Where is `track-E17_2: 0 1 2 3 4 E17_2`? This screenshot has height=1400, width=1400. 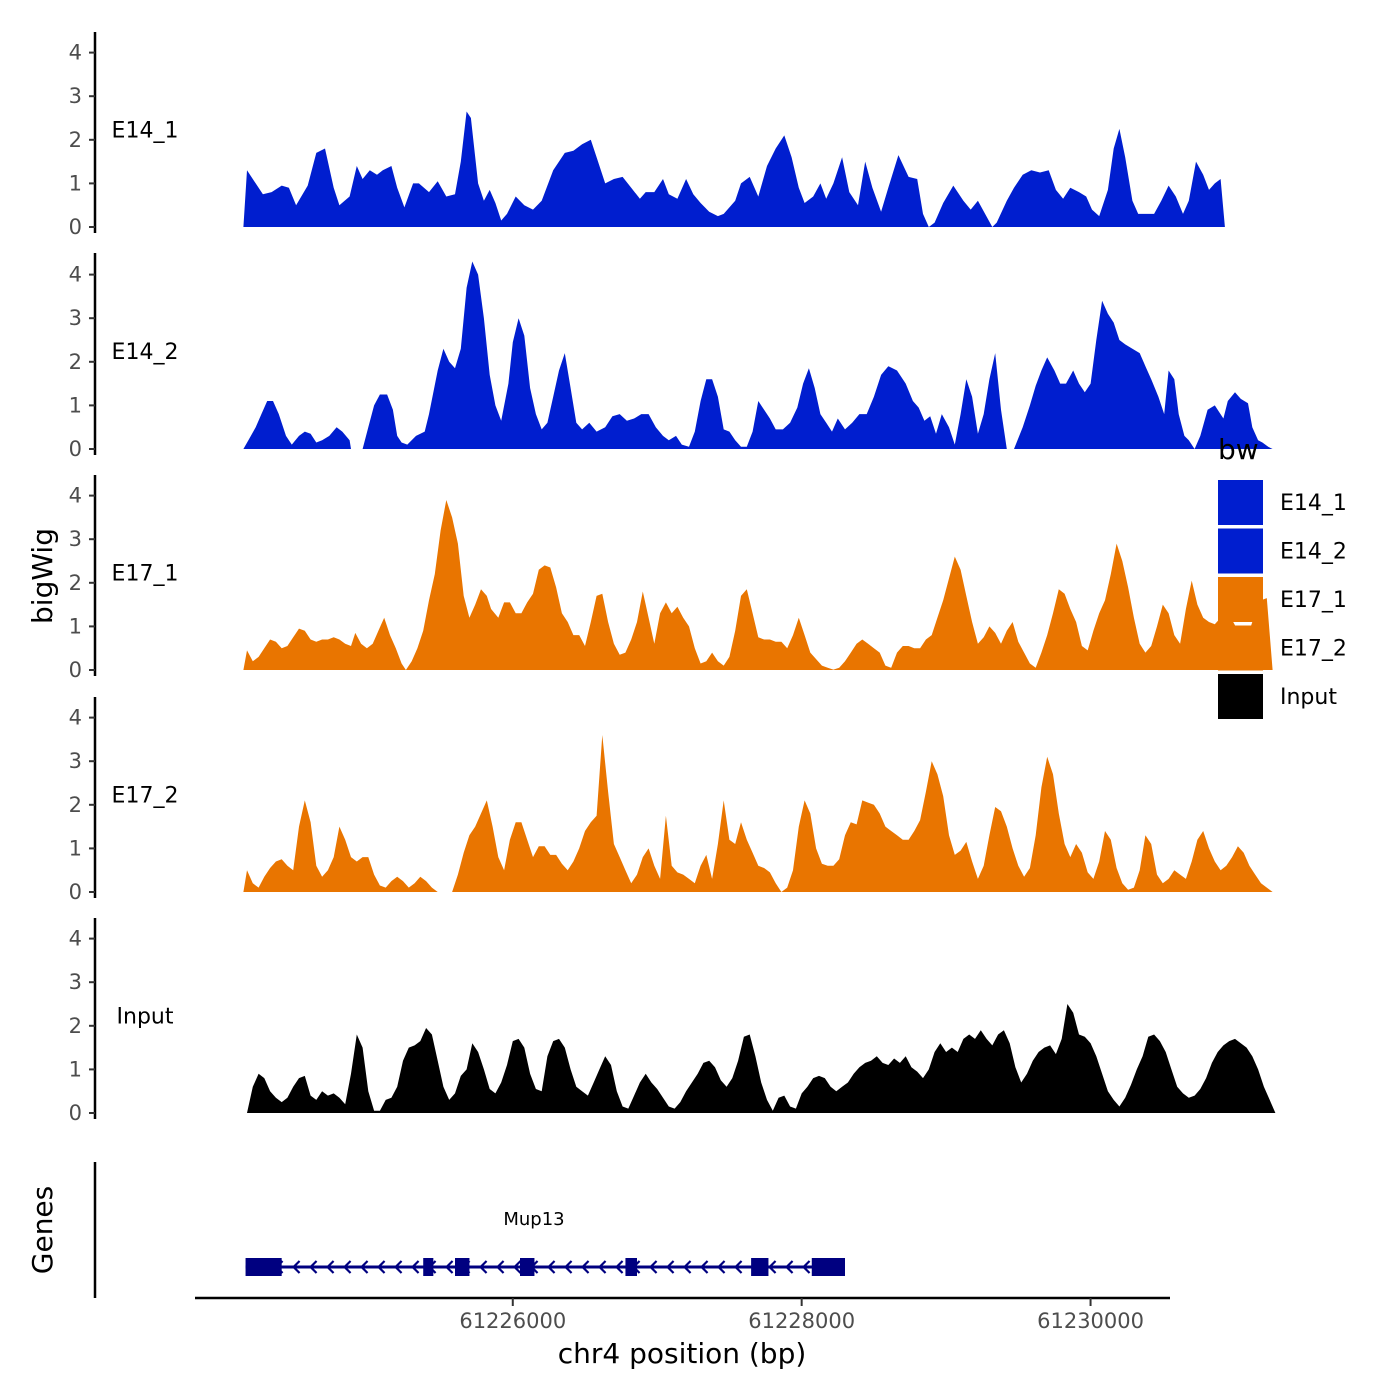 track-E17_2: 0 1 2 3 4 E17_2 is located at coordinates (671, 800).